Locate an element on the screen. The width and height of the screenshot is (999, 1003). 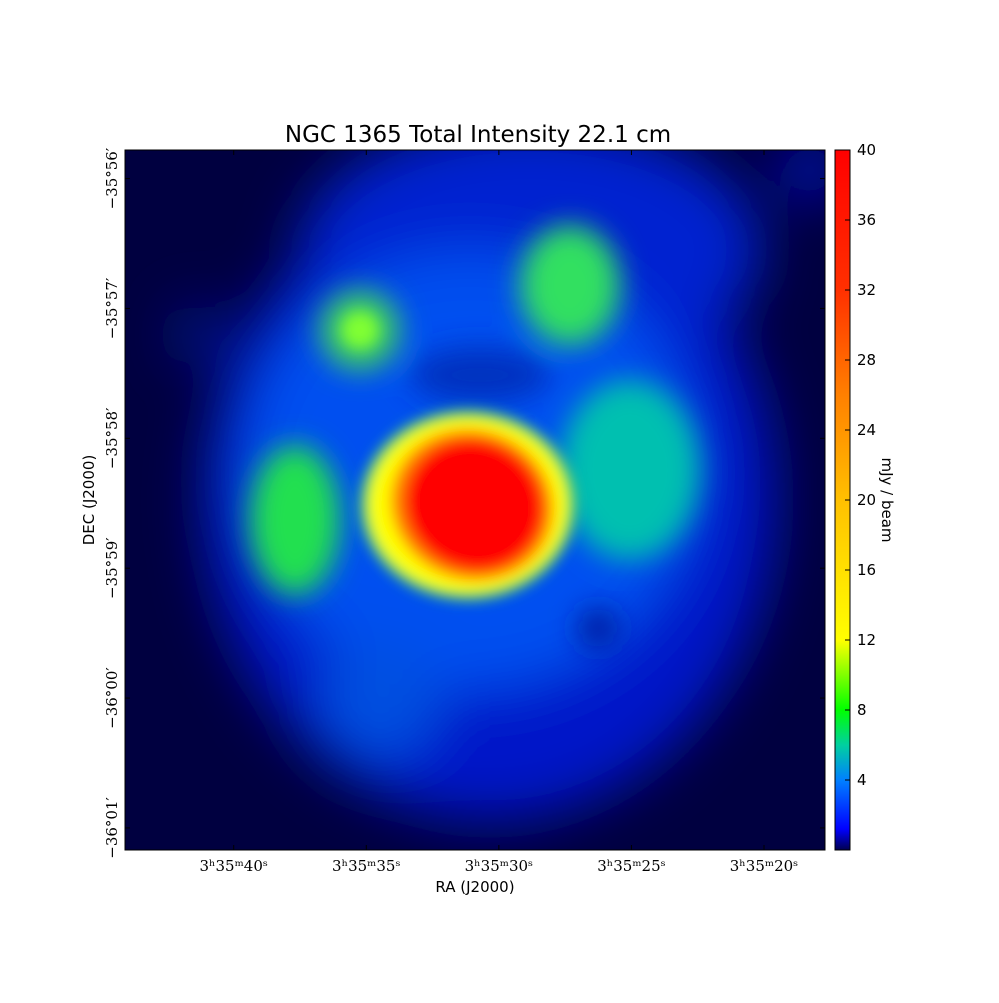
colorbar-label: mJy / beam is located at coordinates (887, 499).